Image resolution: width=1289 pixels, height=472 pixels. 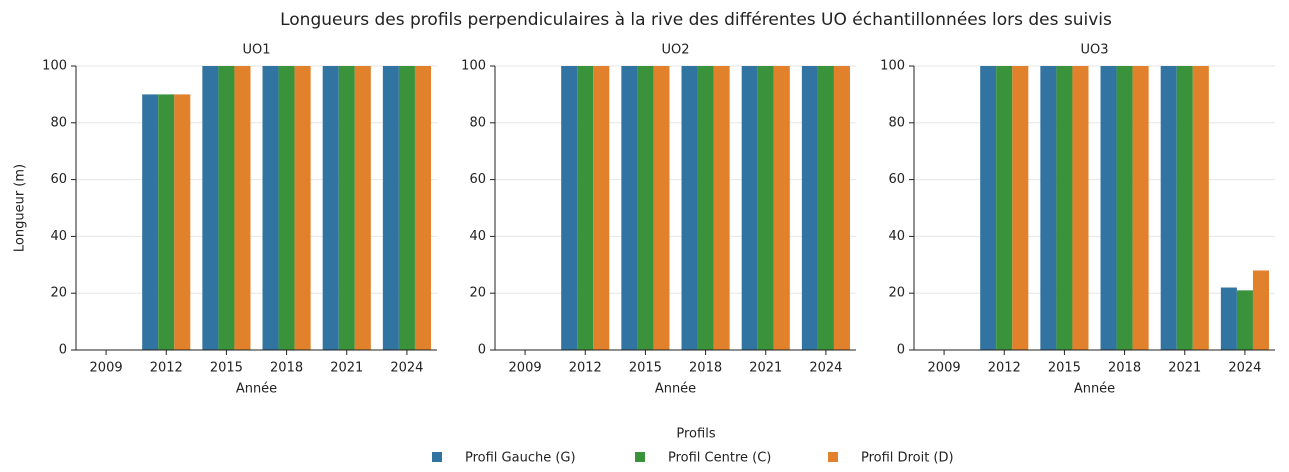 What do you see at coordinates (256, 50) in the screenshot?
I see `subplot-title: UO1` at bounding box center [256, 50].